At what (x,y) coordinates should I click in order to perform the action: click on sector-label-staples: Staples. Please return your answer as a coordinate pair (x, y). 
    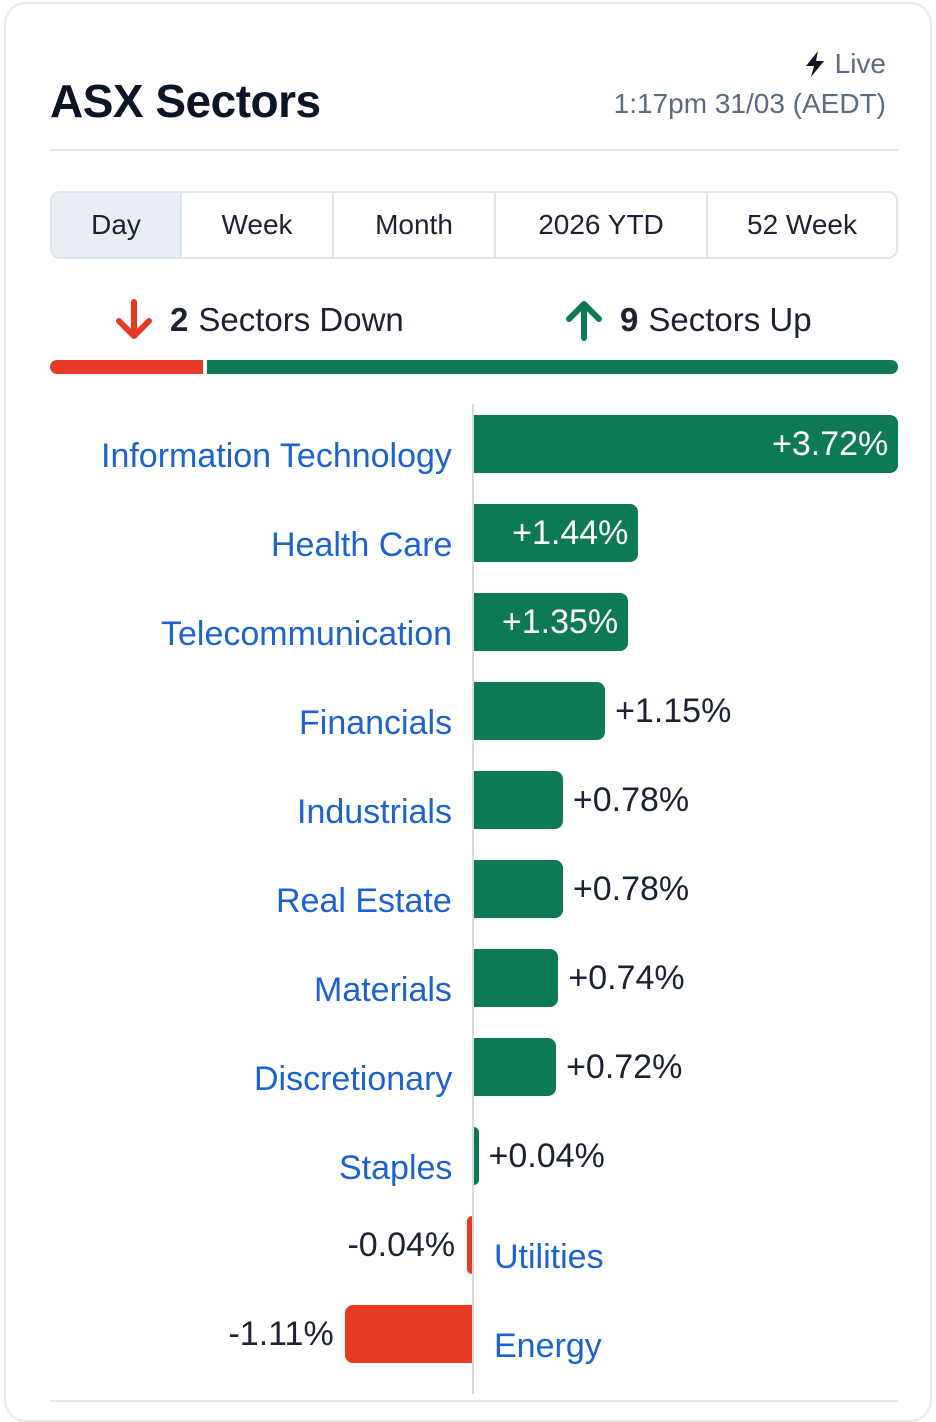
    Looking at the image, I should click on (396, 1168).